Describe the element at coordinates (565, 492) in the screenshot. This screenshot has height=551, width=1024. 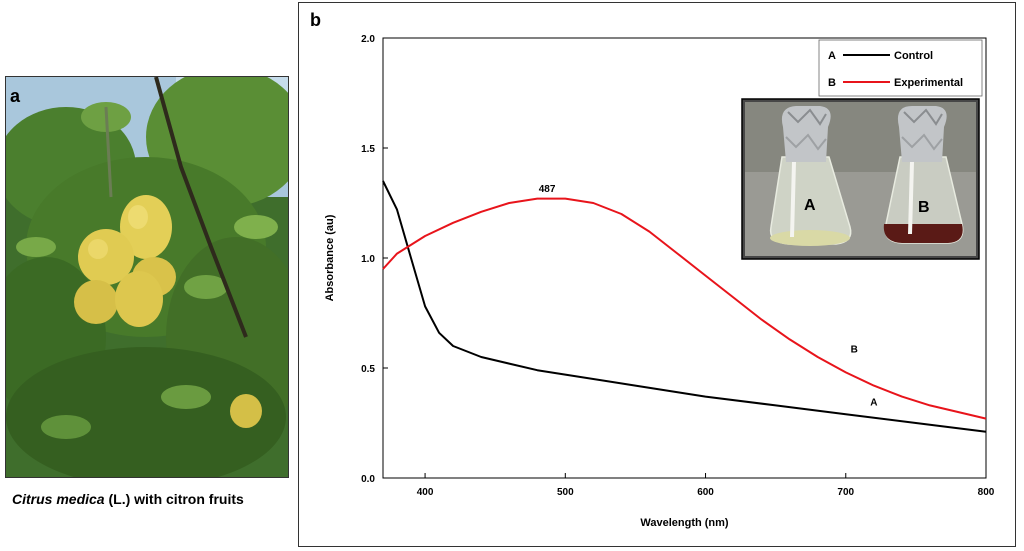
I see `x-tick-label: 500` at that location.